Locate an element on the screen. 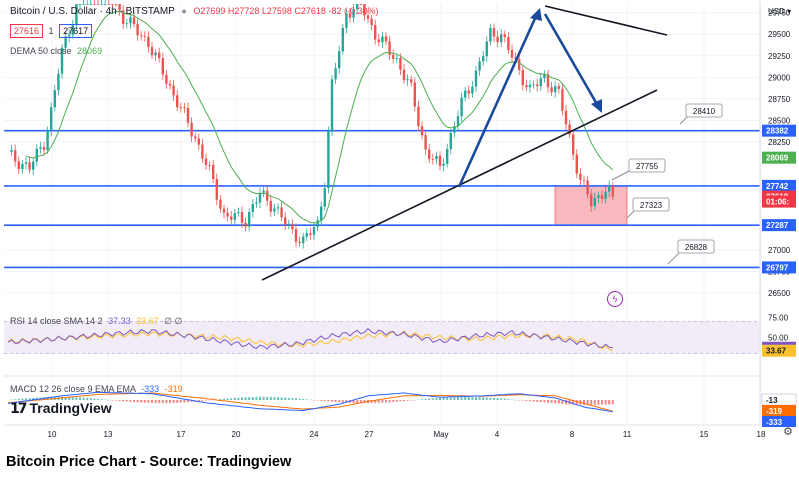  ask-price: 27617 is located at coordinates (76, 31).